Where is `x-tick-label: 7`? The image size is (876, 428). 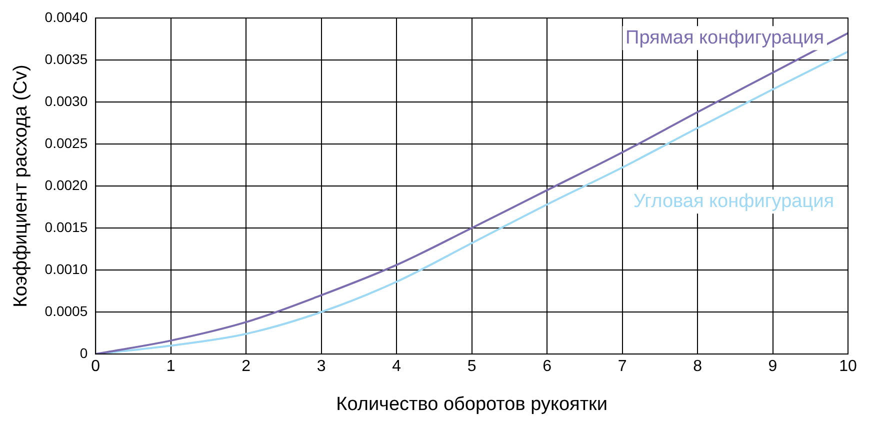 x-tick-label: 7 is located at coordinates (622, 367).